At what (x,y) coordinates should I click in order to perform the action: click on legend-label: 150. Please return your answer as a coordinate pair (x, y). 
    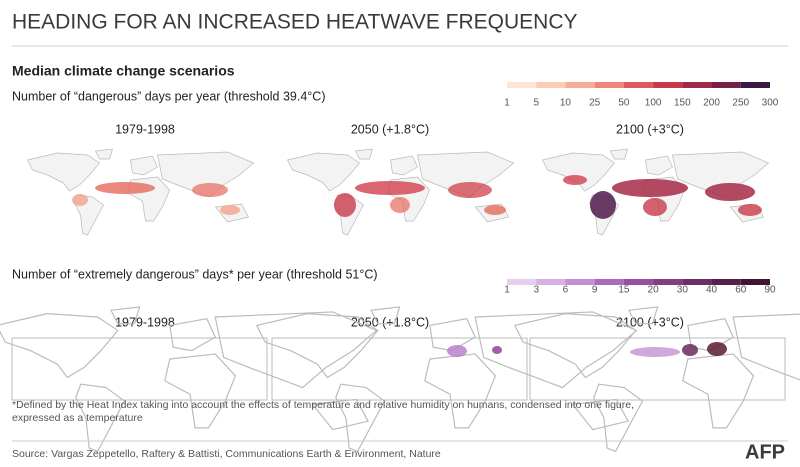
    Looking at the image, I should click on (682, 103).